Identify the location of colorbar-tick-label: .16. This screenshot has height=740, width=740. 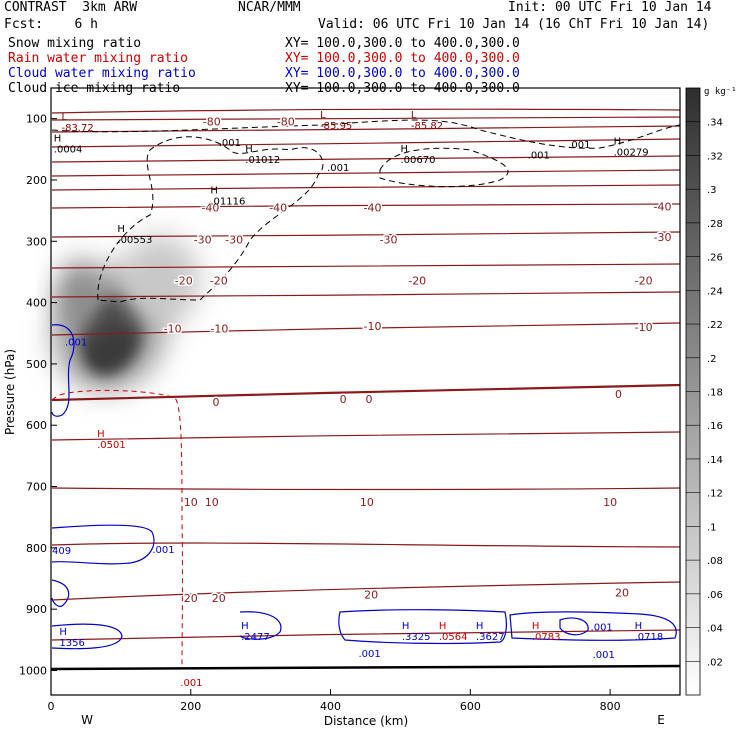
(715, 426).